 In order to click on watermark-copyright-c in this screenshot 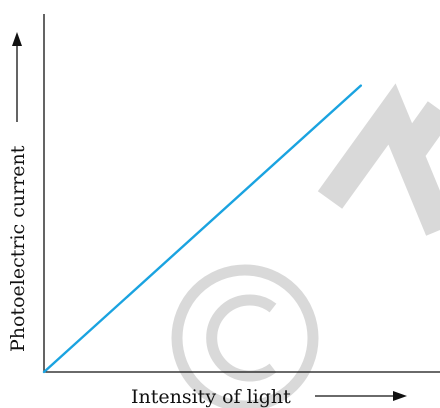, I will do `click(241, 338)`.